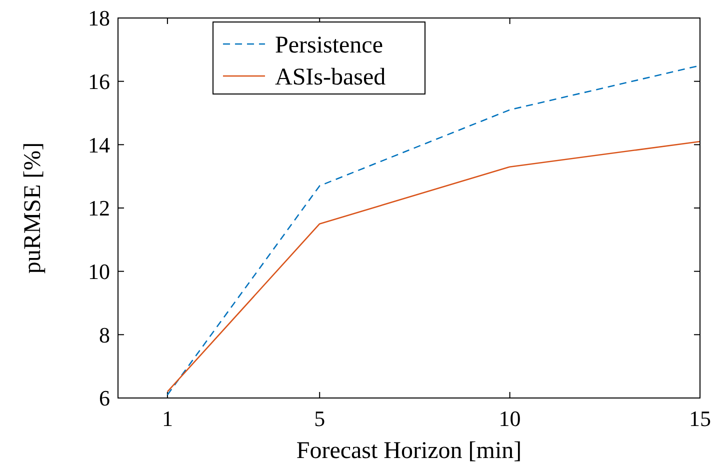 The width and height of the screenshot is (715, 470). What do you see at coordinates (104, 335) in the screenshot?
I see `y-tick-label: 8` at bounding box center [104, 335].